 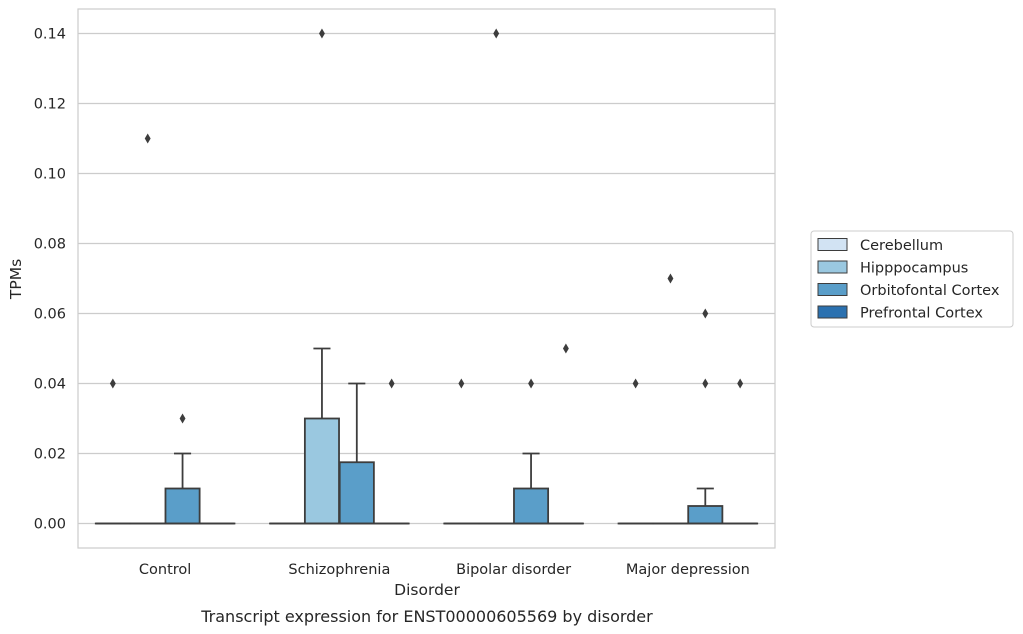 What do you see at coordinates (832, 267) in the screenshot?
I see `legend-swatch-hipppocampus` at bounding box center [832, 267].